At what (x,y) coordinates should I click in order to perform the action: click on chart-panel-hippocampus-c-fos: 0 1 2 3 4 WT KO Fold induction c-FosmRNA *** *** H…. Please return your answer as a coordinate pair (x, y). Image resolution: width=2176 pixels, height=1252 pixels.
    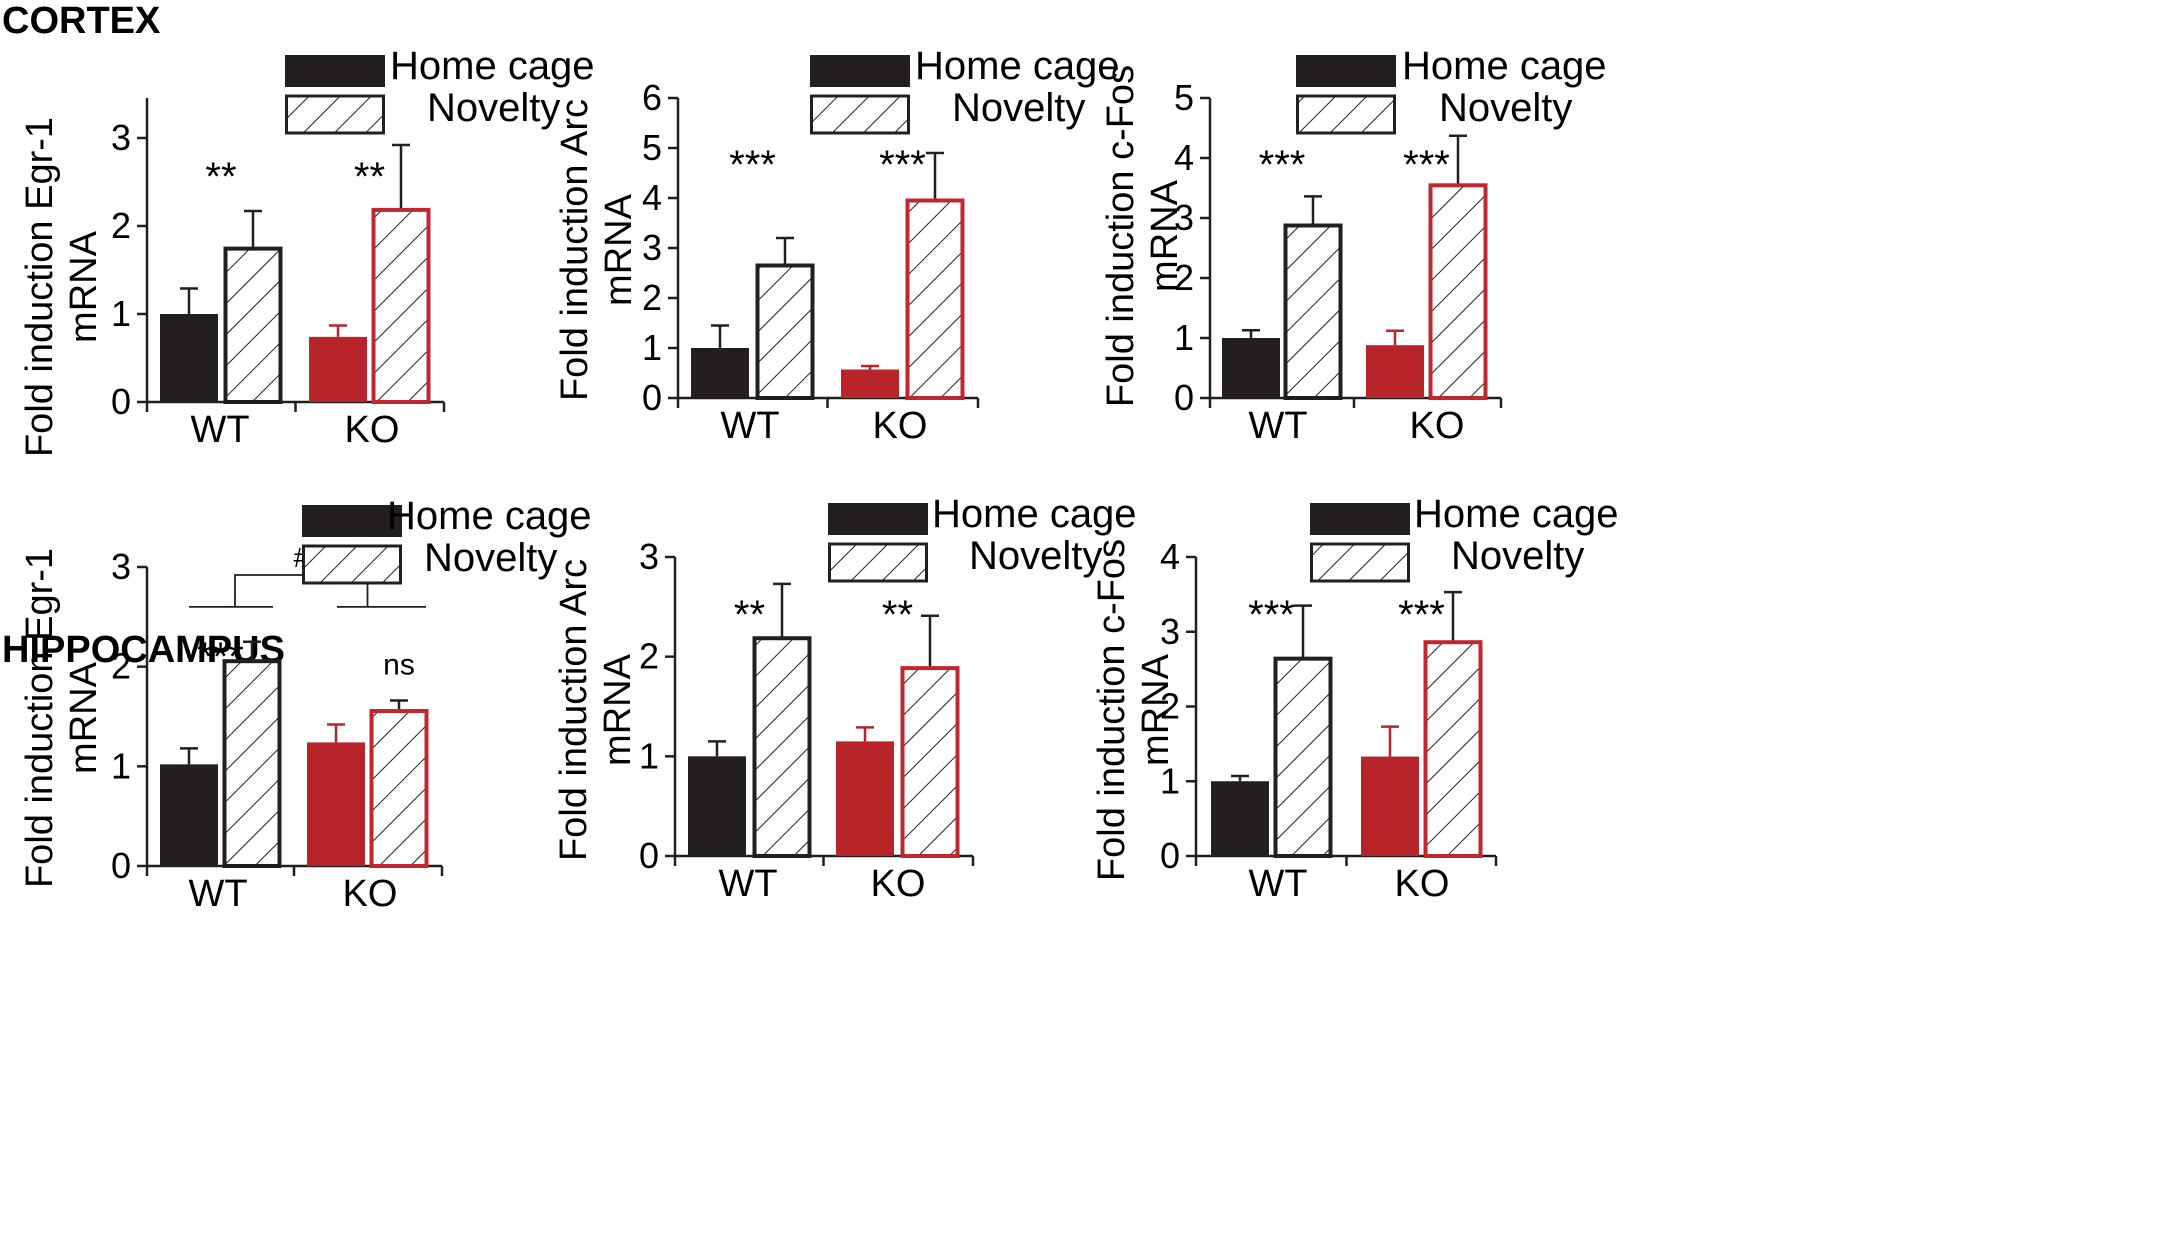
    Looking at the image, I should click on (1355, 698).